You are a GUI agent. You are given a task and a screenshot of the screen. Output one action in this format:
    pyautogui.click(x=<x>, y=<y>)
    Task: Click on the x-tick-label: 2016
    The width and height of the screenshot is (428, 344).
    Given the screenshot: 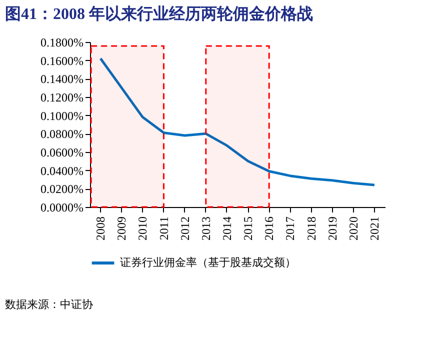 What is the action you would take?
    pyautogui.click(x=269, y=228)
    